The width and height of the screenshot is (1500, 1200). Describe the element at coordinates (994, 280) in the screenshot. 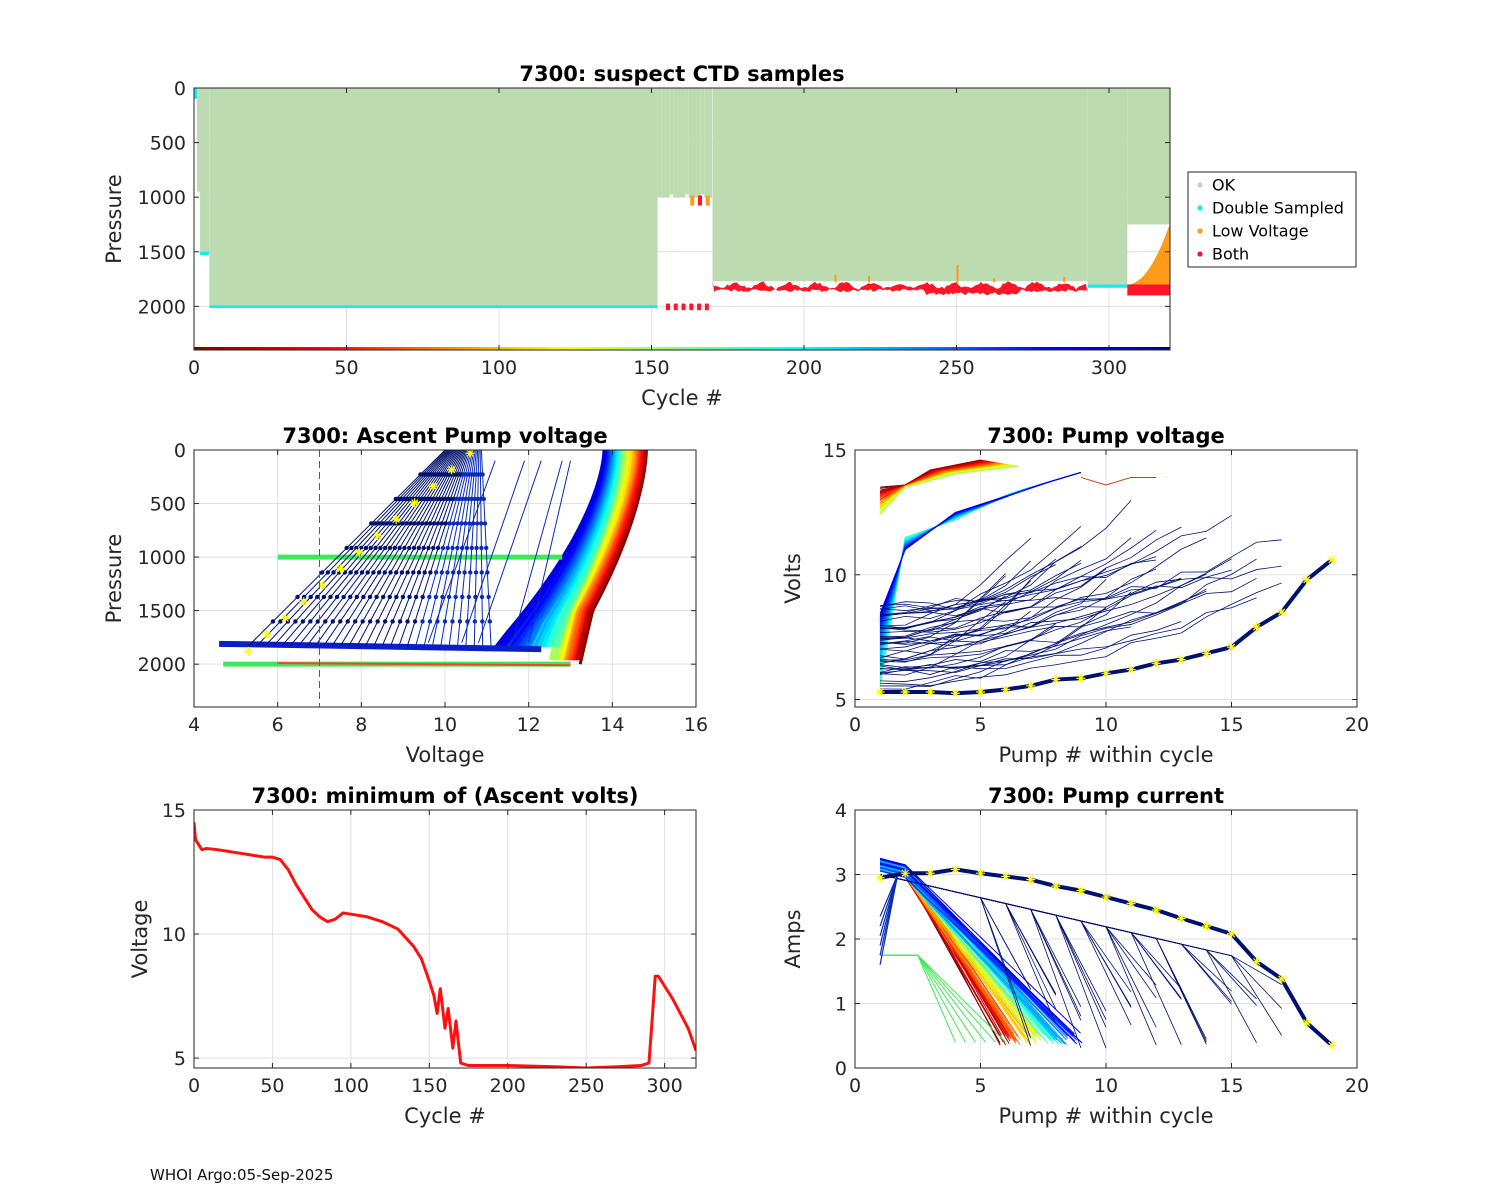

I see `low-voltage-sample` at that location.